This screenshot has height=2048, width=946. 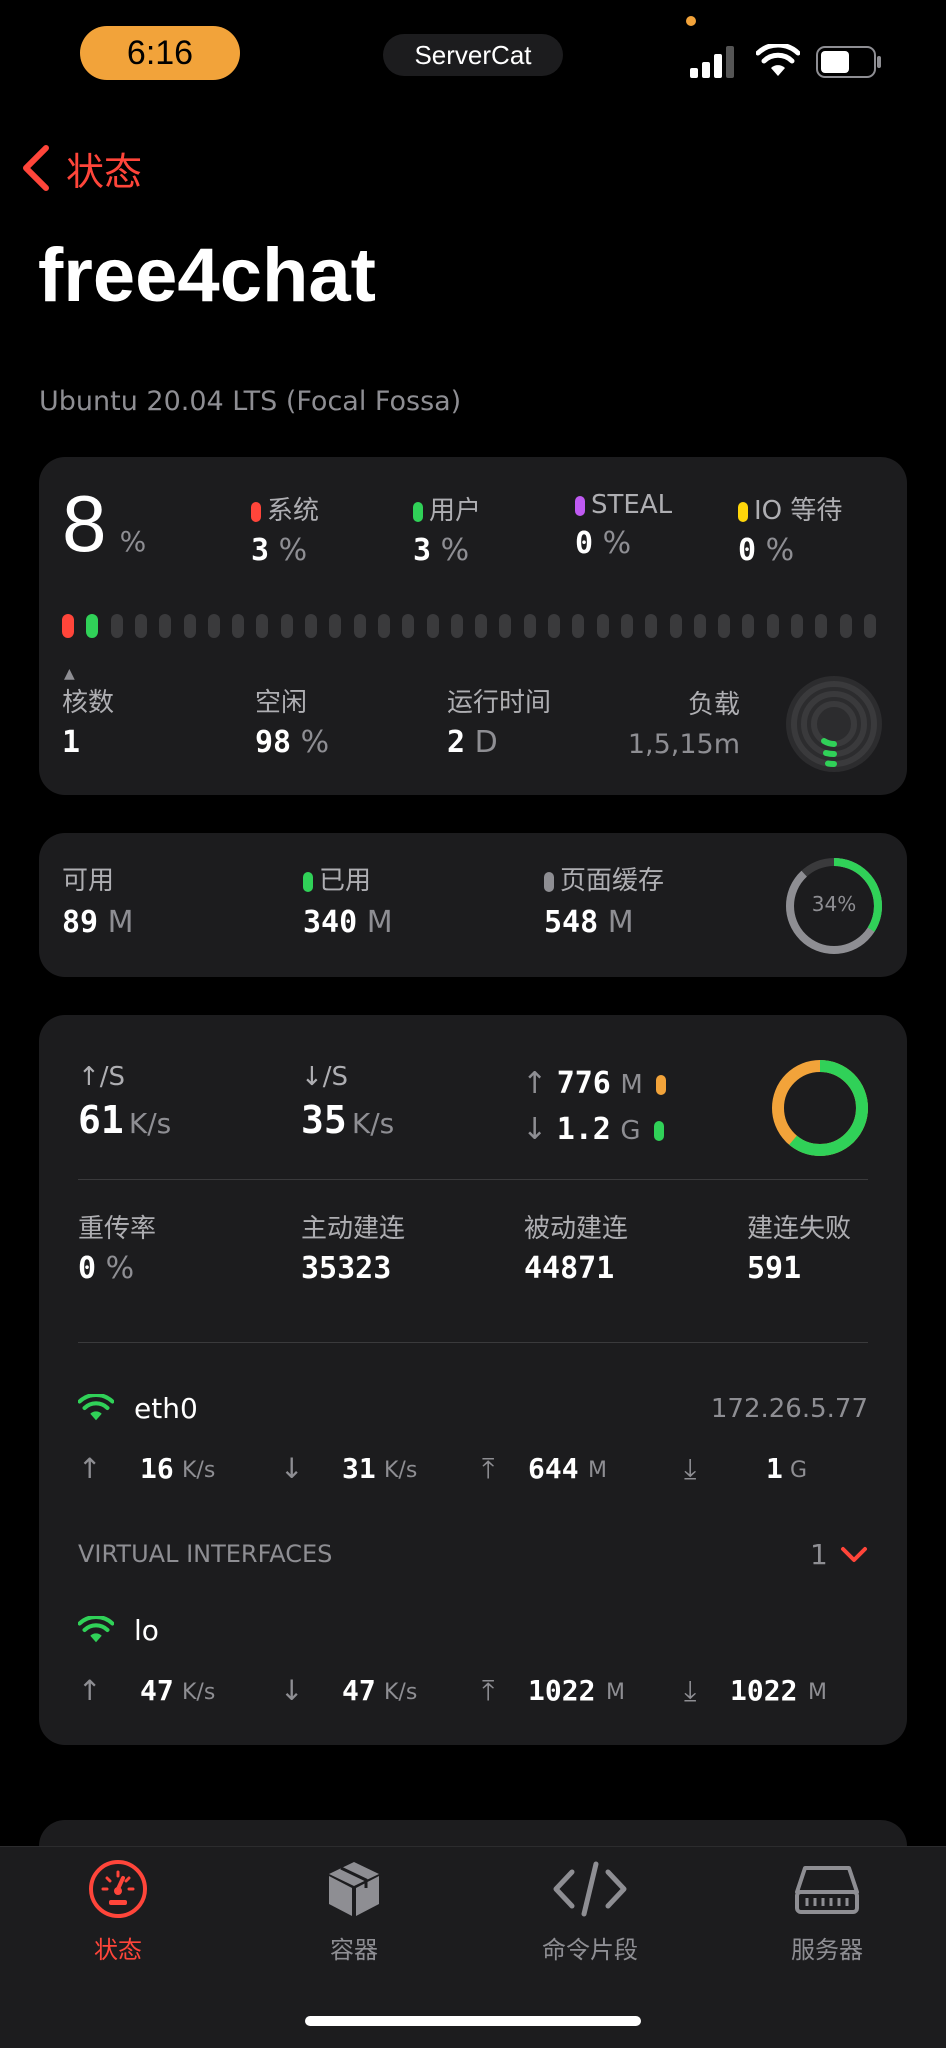 I want to click on steal-unit: %, so click(x=617, y=543).